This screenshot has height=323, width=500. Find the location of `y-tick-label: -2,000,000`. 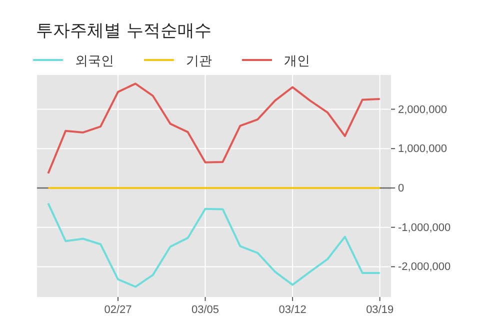

y-tick-label: -2,000,000 is located at coordinates (424, 267).